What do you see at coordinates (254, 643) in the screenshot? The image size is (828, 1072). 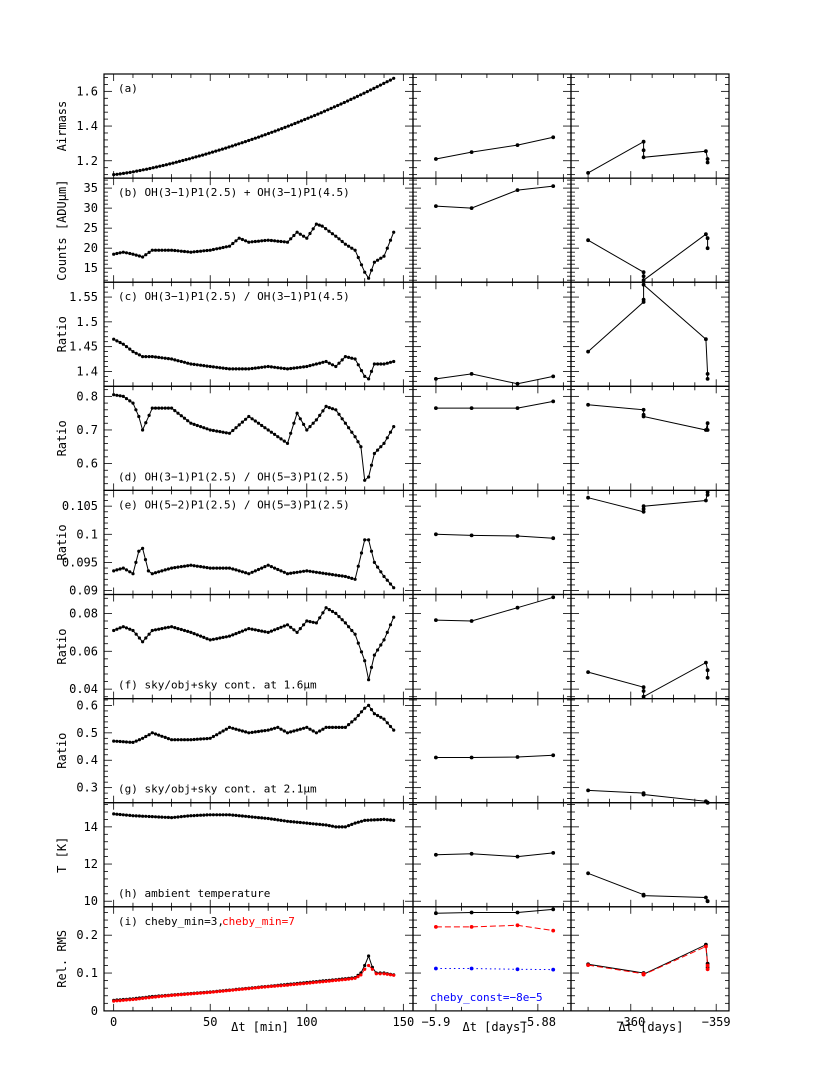 I see `series-line-left` at bounding box center [254, 643].